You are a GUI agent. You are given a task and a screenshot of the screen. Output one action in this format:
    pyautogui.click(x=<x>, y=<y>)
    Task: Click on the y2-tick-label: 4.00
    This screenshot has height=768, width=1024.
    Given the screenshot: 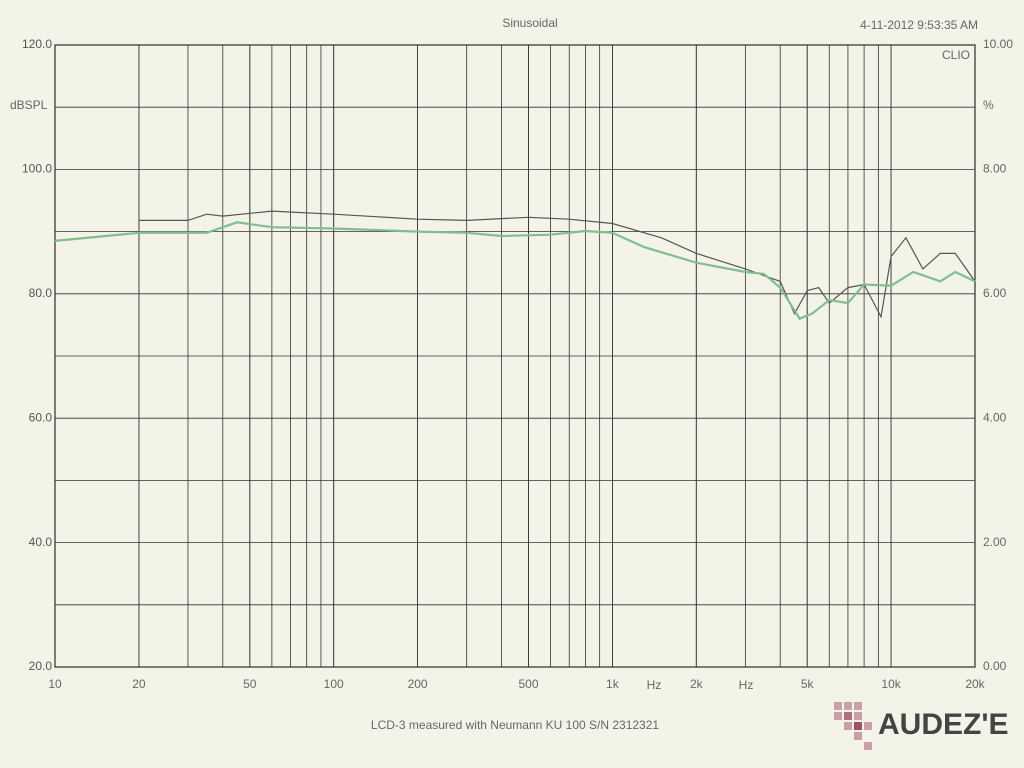 What is the action you would take?
    pyautogui.click(x=995, y=417)
    